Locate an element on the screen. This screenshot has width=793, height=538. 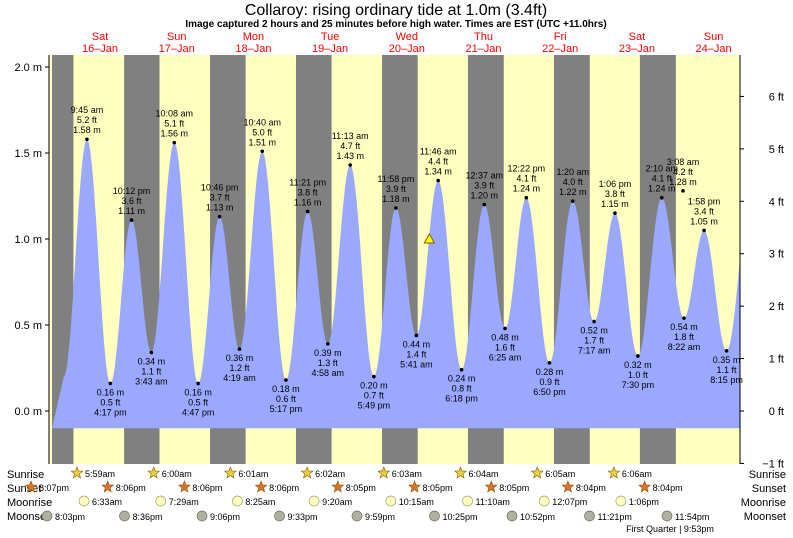
moonset-item: 10:25pm is located at coordinates (453, 516).